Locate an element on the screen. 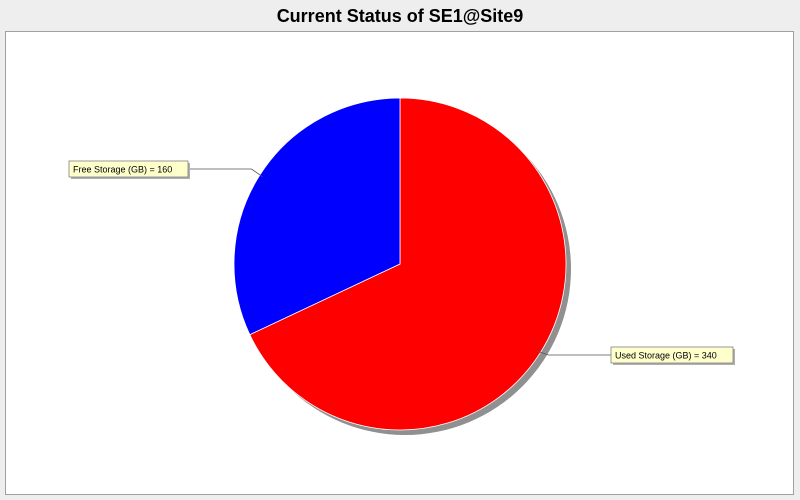 Image resolution: width=800 pixels, height=500 pixels. chart-title: Current Status of SE1@Site9 is located at coordinates (400, 16).